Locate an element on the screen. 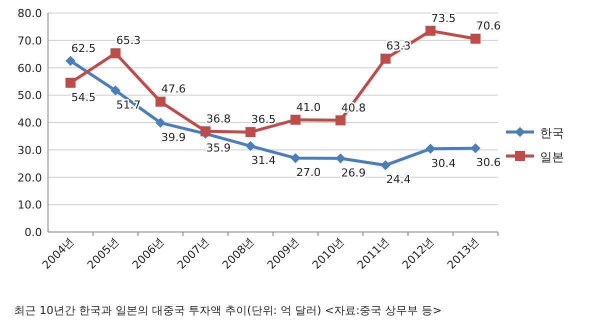 This screenshot has height=321, width=596. y-tick-label: 20.0 is located at coordinates (30, 177).